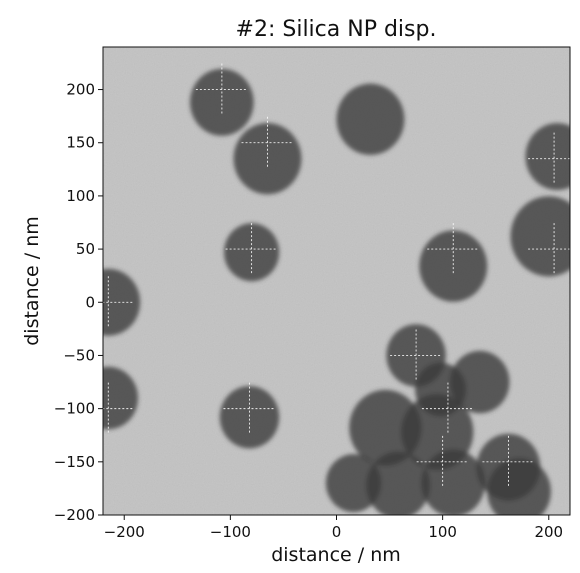 This screenshot has height=573, width=580. Describe the element at coordinates (74, 409) in the screenshot. I see `y-tick-label: −100` at that location.